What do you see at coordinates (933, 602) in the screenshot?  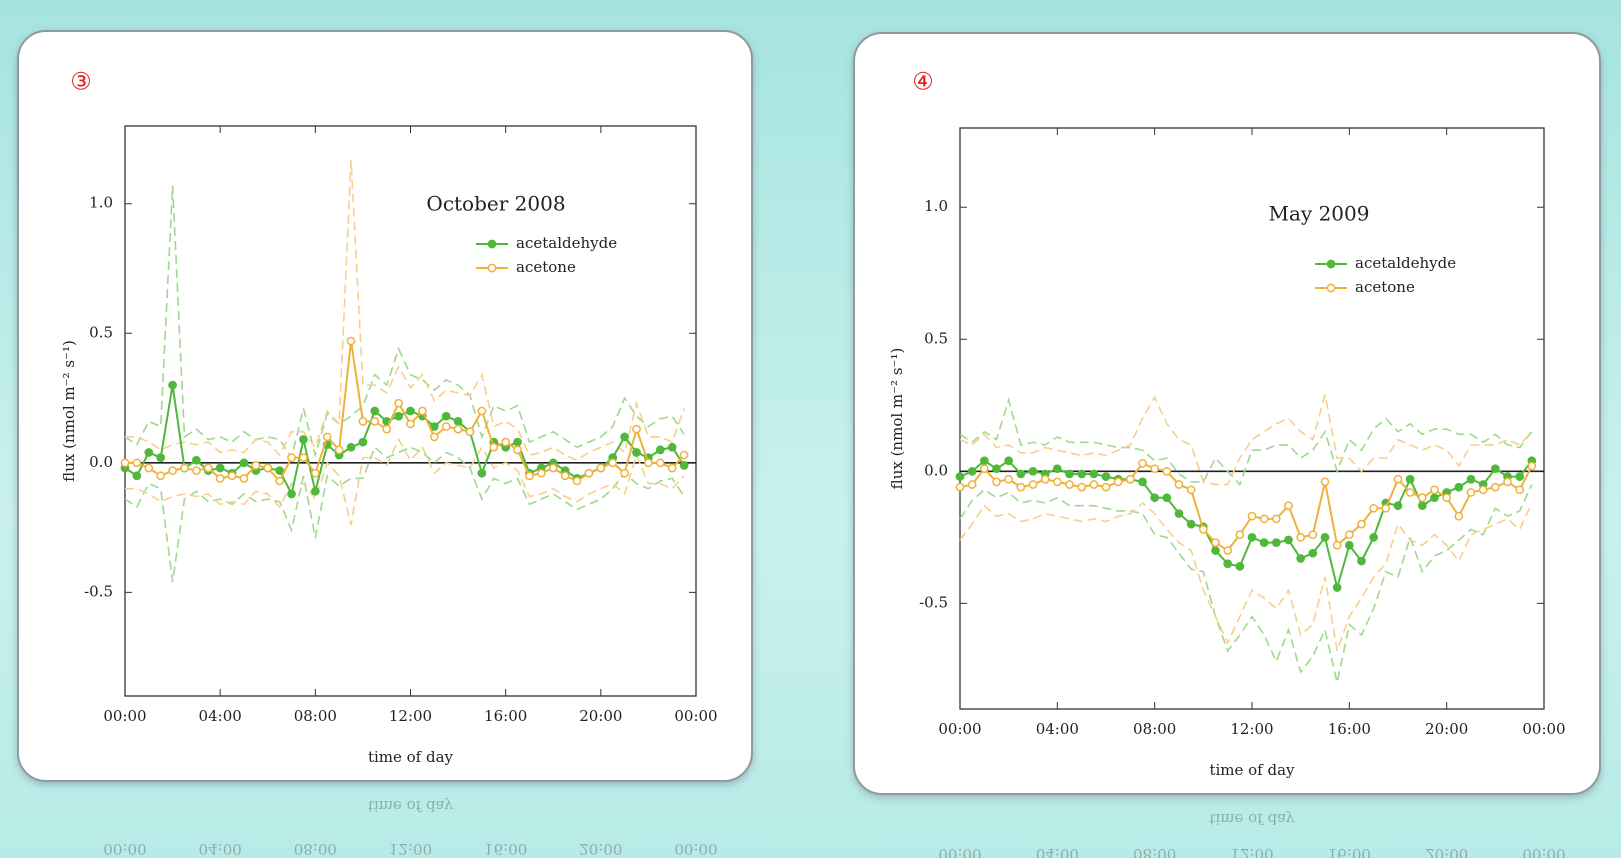 I see `y-tick-label: -0.5` at bounding box center [933, 602].